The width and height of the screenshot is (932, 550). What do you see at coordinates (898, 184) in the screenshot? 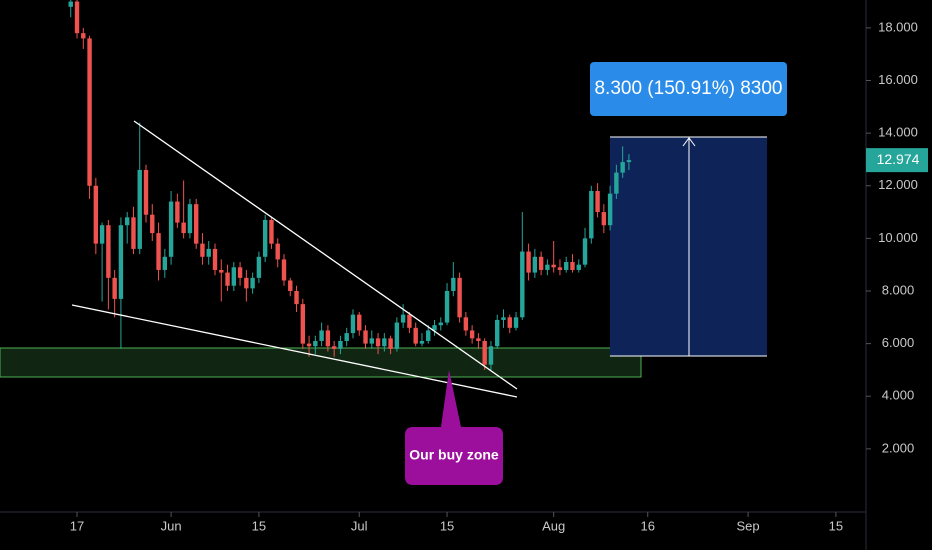
I see `y-tick-label: 12.000` at bounding box center [898, 184].